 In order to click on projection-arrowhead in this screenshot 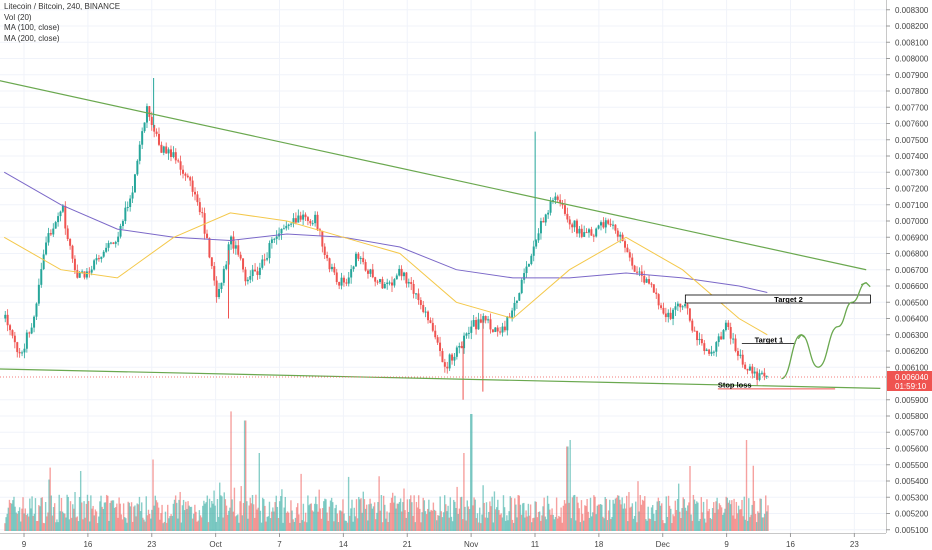, I will do `click(801, 336)`.